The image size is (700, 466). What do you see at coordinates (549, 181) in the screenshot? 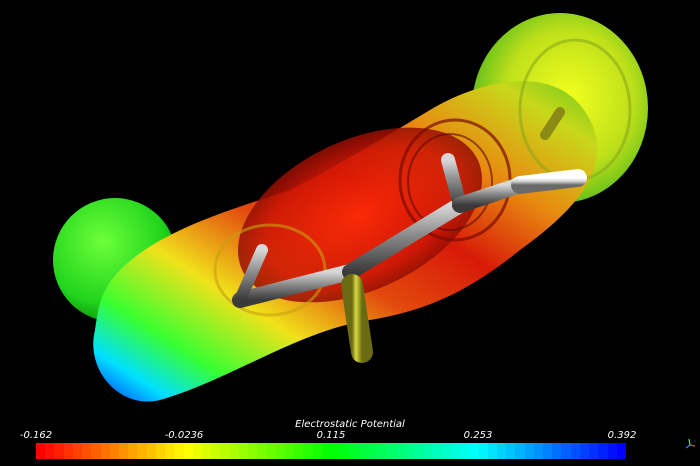
I see `hydrogen-atom` at bounding box center [549, 181].